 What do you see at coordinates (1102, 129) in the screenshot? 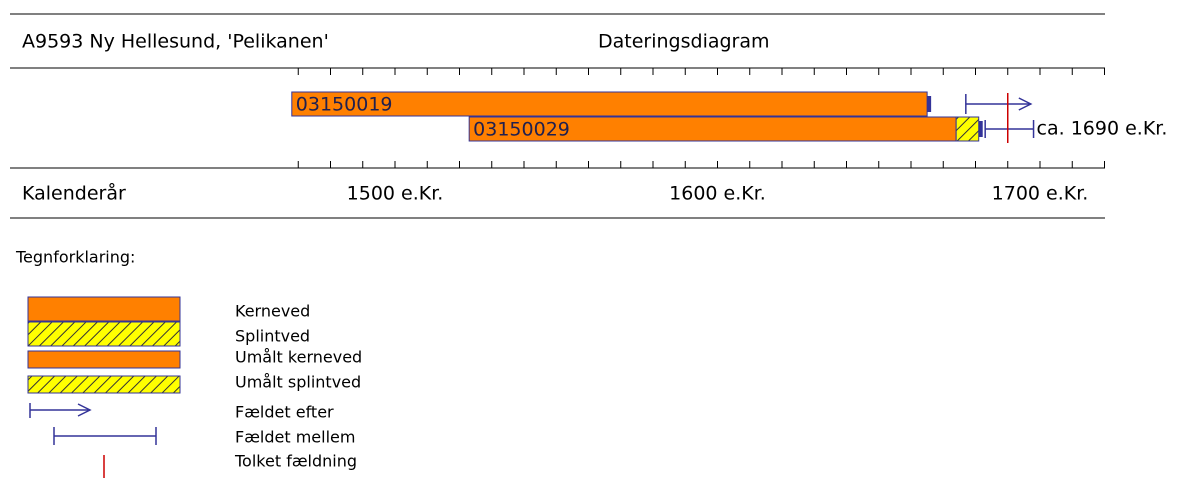
I see `felling-label: ca. 1690 e.Kr.` at bounding box center [1102, 129].